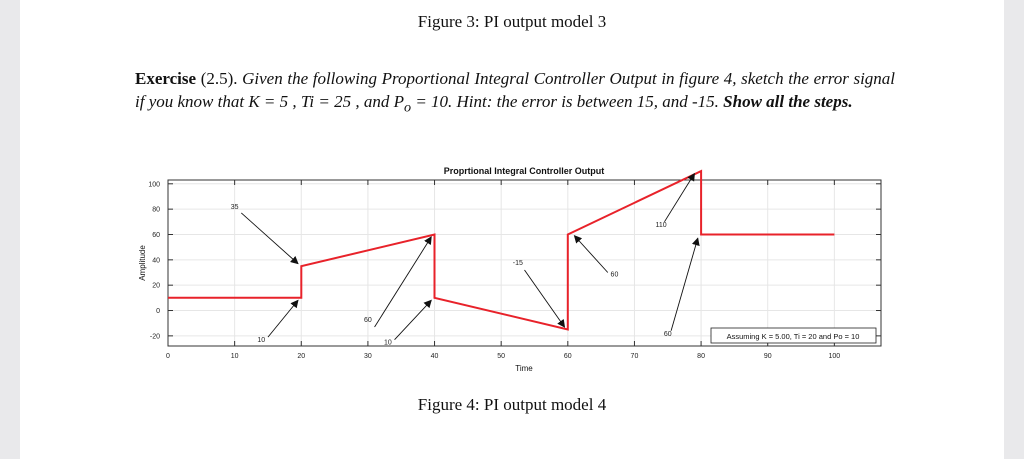 The width and height of the screenshot is (1024, 459). I want to click on x-tick-label: 100, so click(835, 356).